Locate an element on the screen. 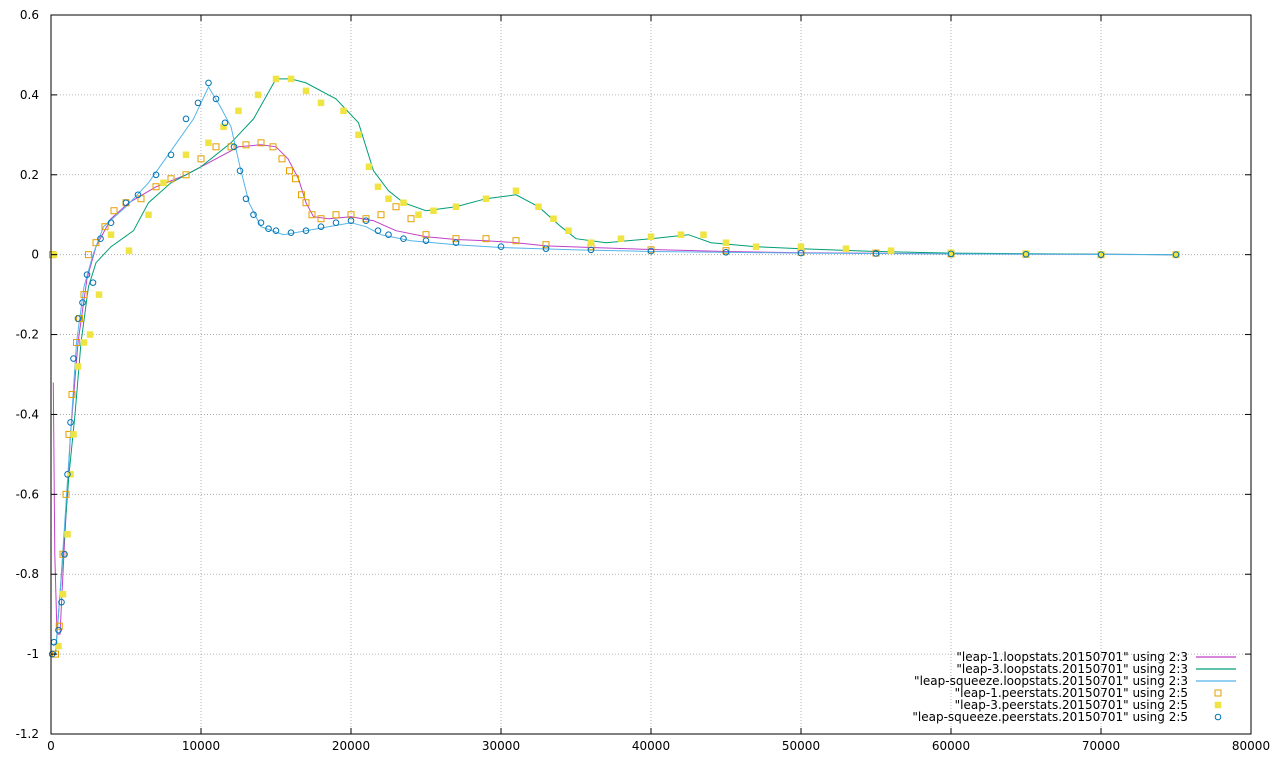  y-tick-label: -1 is located at coordinates (33, 654).